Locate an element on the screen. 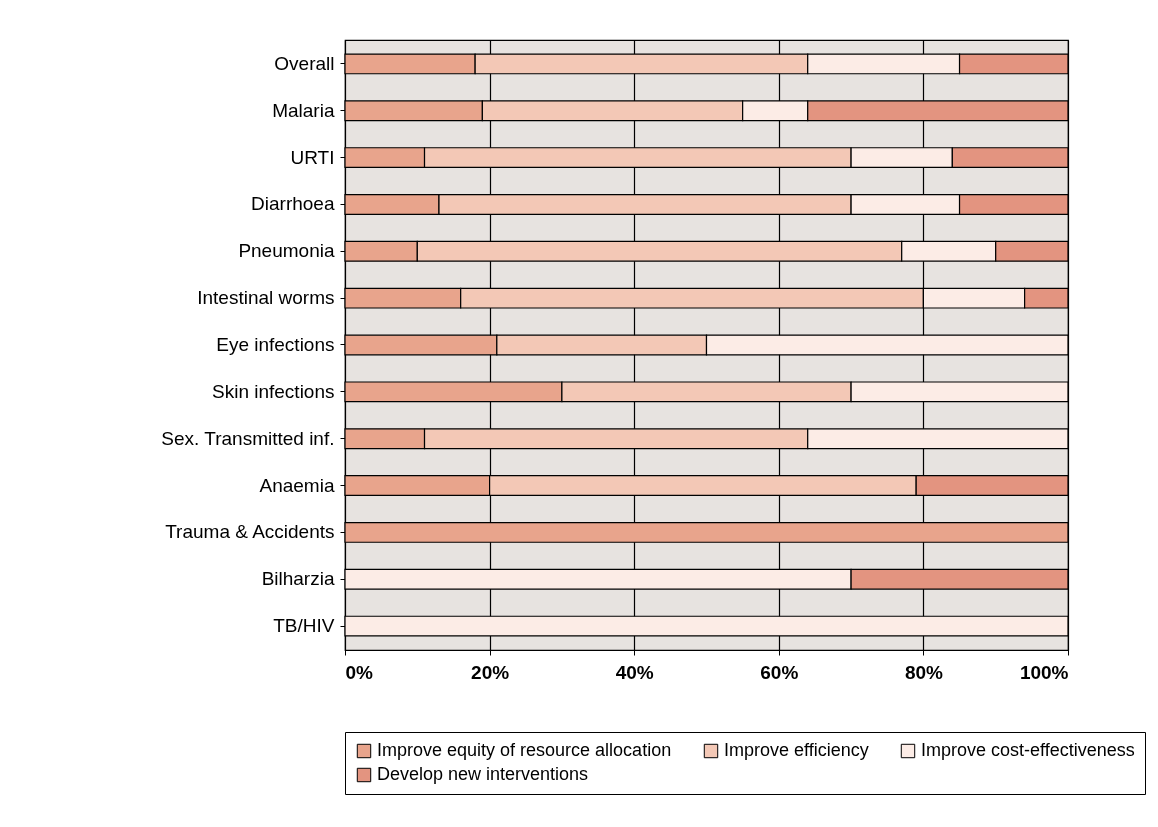 This screenshot has width=1158, height=827. y-tick-label: Trauma & Accidents is located at coordinates (250, 532).